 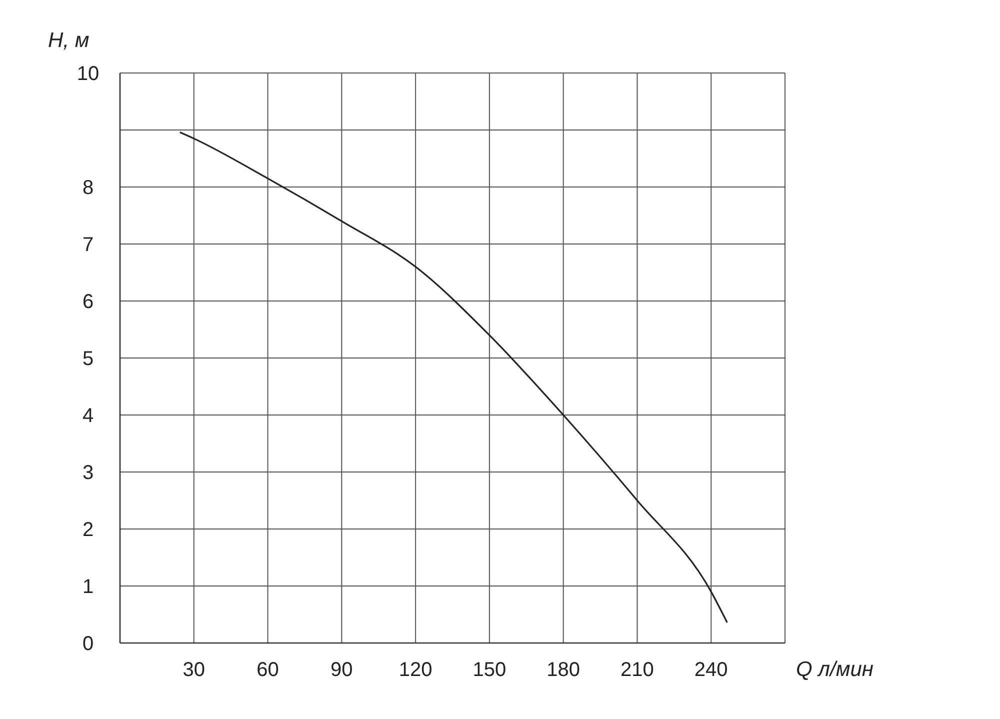 What do you see at coordinates (88, 473) in the screenshot?
I see `y-tick-label: 3` at bounding box center [88, 473].